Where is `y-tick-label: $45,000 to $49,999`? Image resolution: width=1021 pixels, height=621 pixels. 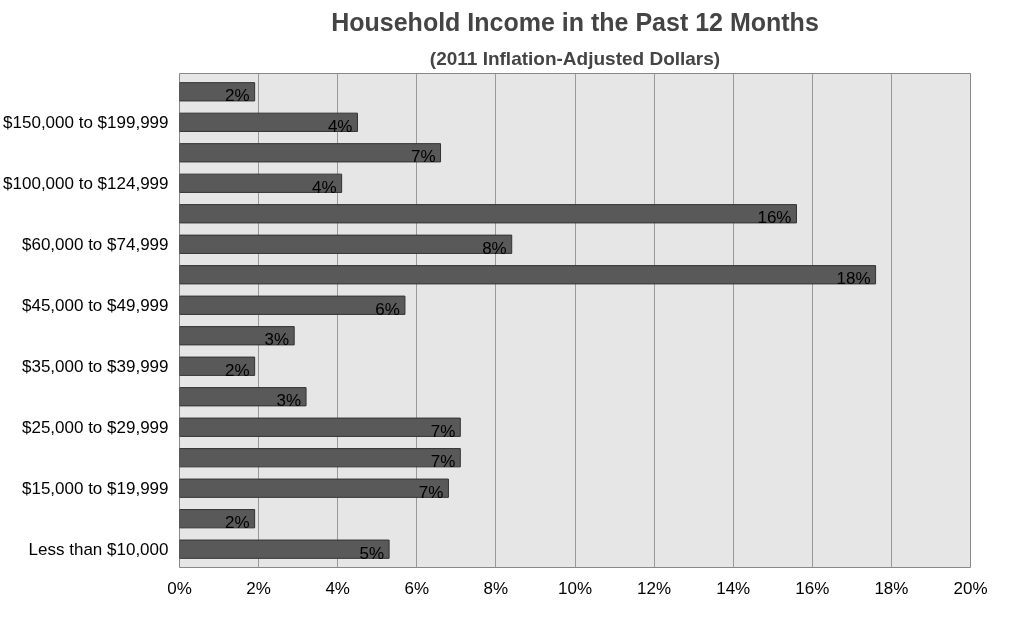 y-tick-label: $45,000 to $49,999 is located at coordinates (95, 305).